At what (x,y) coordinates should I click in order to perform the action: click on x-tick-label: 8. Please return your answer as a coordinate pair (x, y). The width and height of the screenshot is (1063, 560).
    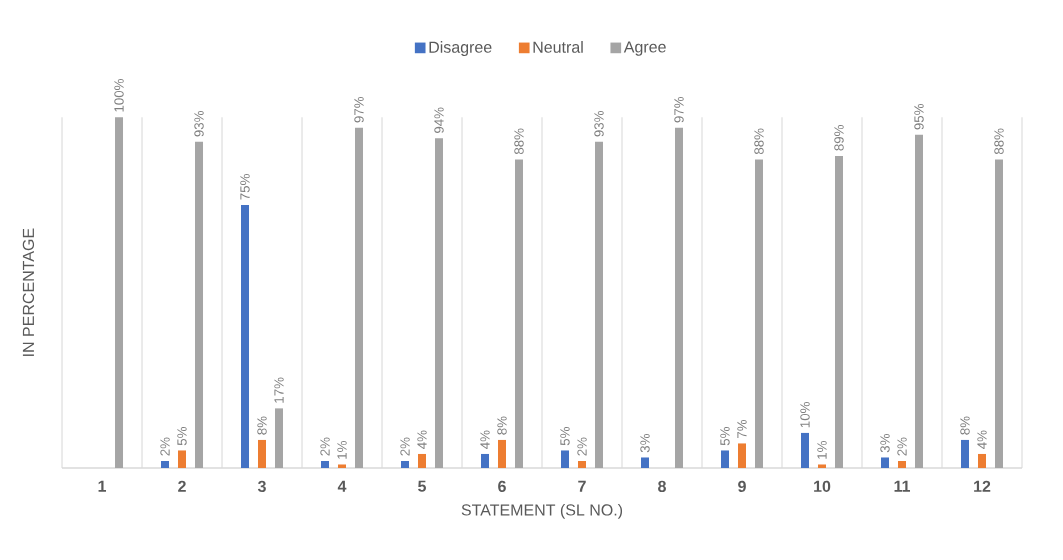
    Looking at the image, I should click on (662, 486).